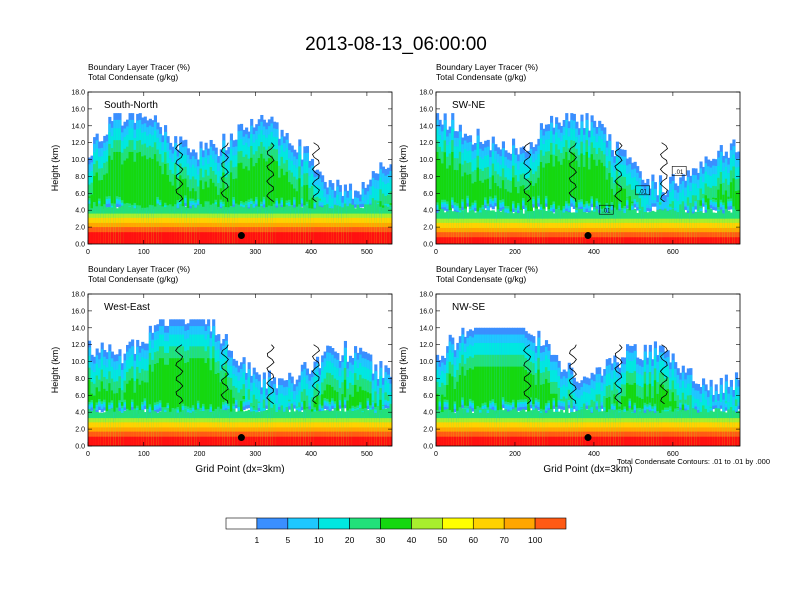 The height and width of the screenshot is (612, 792). Describe the element at coordinates (535, 540) in the screenshot. I see `colorbar-label: 100` at that location.